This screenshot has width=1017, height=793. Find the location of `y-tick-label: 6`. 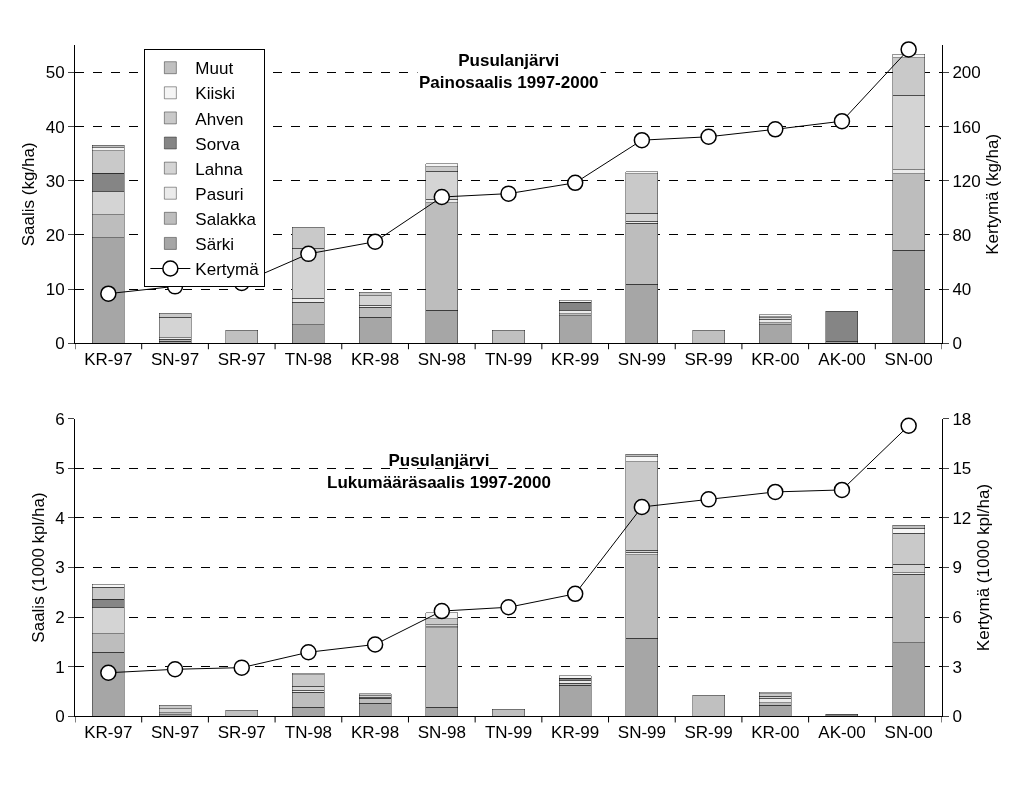

y-tick-label: 6 is located at coordinates (60, 419).